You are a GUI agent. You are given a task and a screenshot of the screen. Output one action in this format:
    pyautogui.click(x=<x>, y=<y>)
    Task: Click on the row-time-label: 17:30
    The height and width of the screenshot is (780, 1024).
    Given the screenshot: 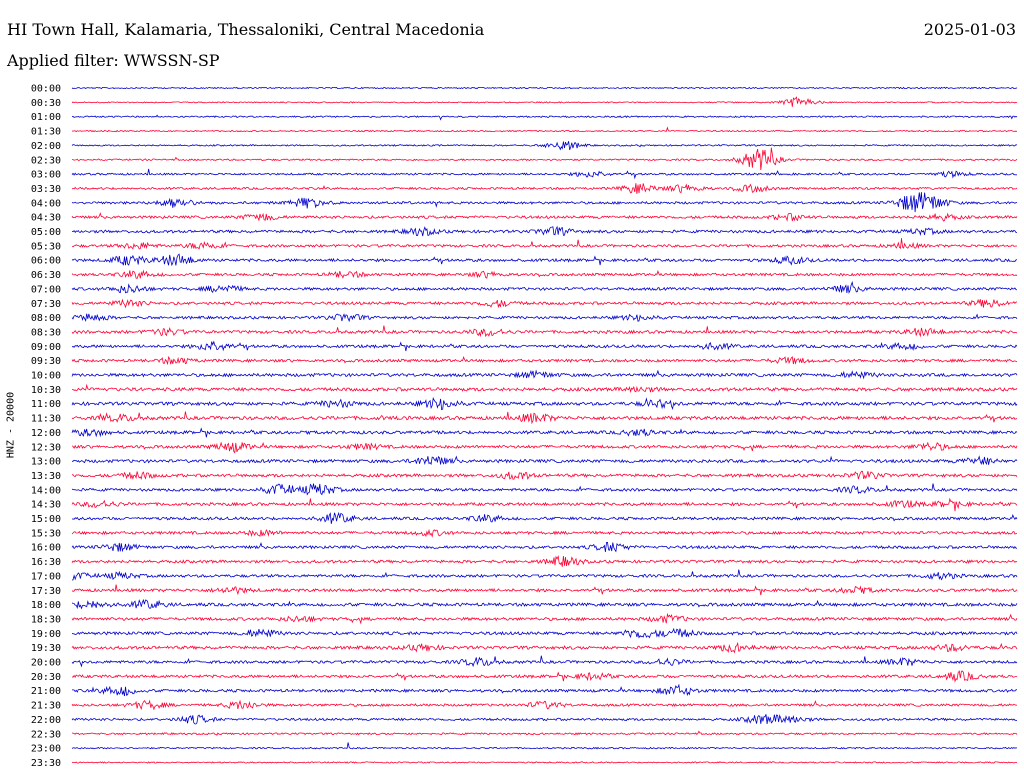 What is the action you would take?
    pyautogui.click(x=46, y=591)
    